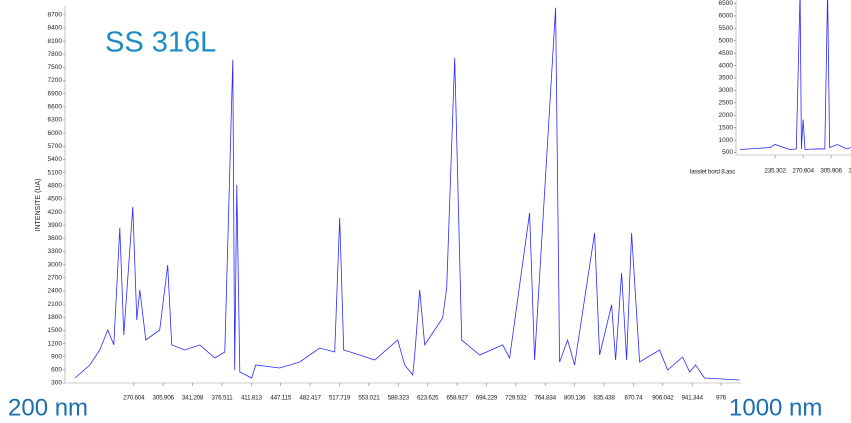  Describe the element at coordinates (575, 398) in the screenshot. I see `x-tick-label: 800.136` at that location.